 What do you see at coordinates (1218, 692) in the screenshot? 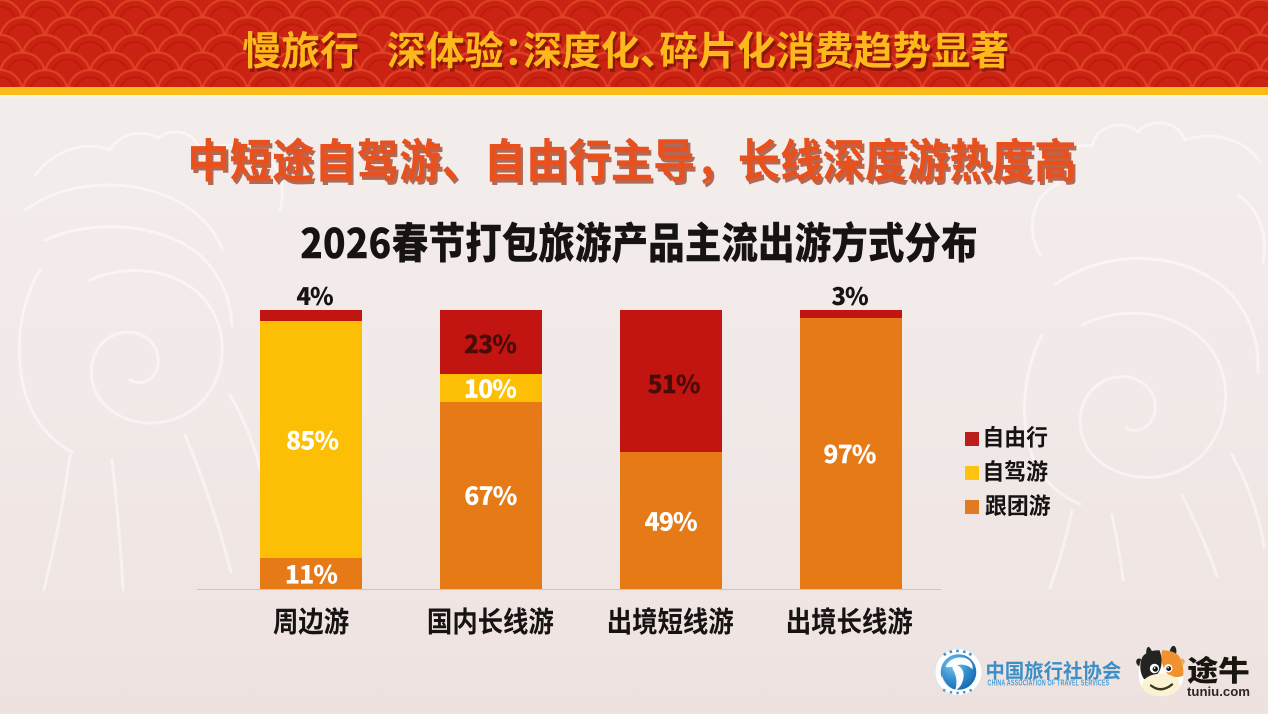
I see `svg-text: tuniu.com` at bounding box center [1218, 692].